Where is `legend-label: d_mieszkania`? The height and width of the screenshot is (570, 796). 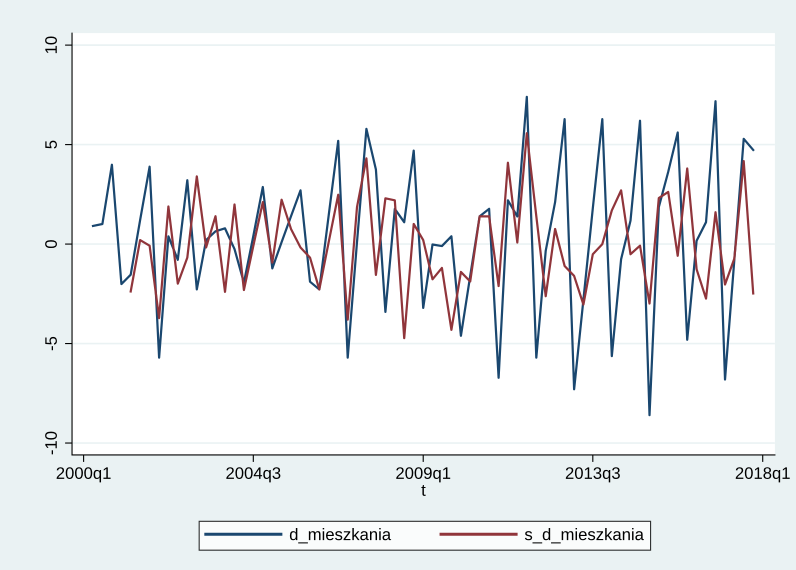 legend-label: d_mieszkania is located at coordinates (341, 536).